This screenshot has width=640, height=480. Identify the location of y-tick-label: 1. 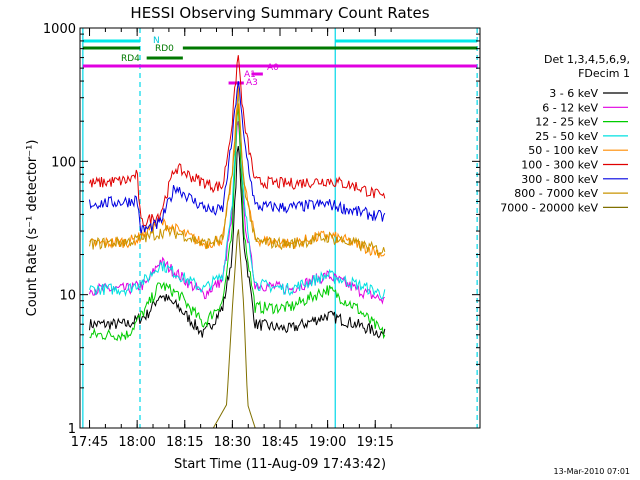
(72, 429).